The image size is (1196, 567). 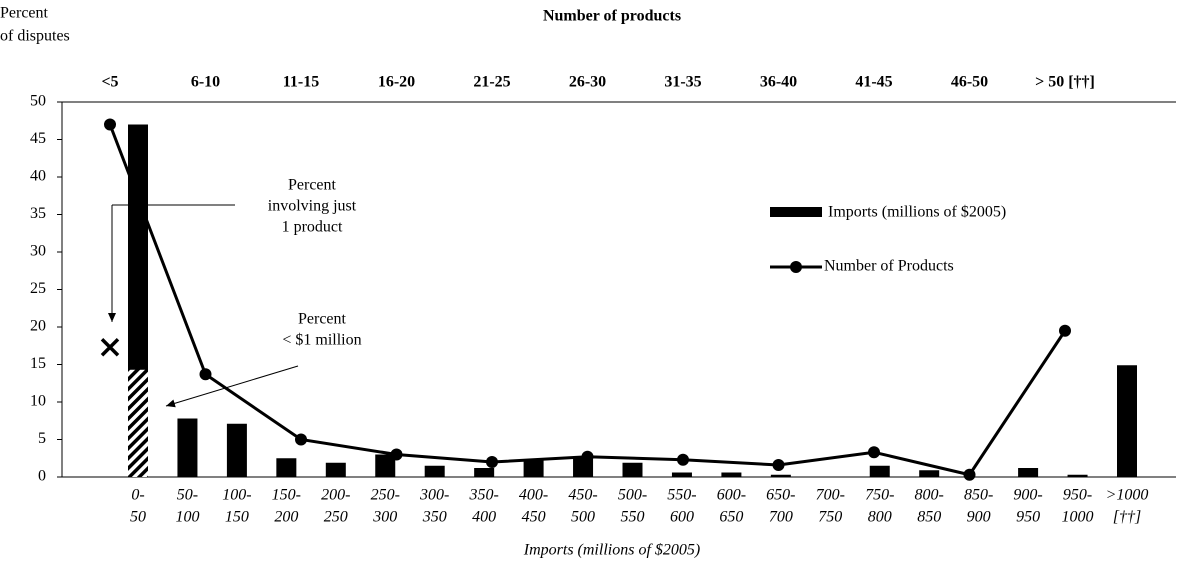 What do you see at coordinates (587, 82) in the screenshot?
I see `x2-tick-label: 26-30` at bounding box center [587, 82].